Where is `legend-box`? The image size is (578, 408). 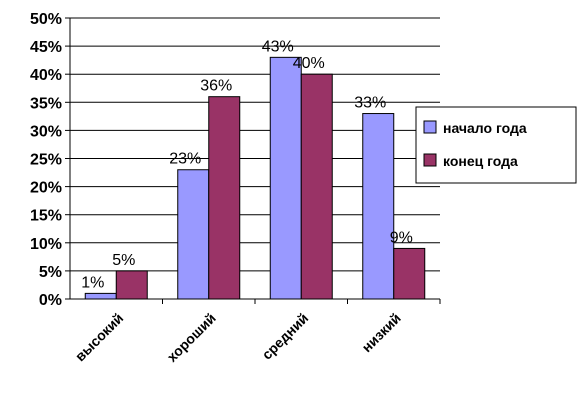 legend-box is located at coordinates (496, 145).